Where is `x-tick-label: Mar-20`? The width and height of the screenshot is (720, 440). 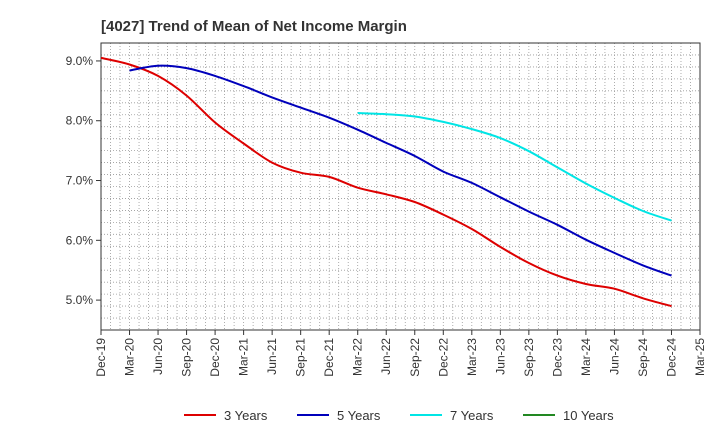
x-tick-label: Mar-20 is located at coordinates (130, 357).